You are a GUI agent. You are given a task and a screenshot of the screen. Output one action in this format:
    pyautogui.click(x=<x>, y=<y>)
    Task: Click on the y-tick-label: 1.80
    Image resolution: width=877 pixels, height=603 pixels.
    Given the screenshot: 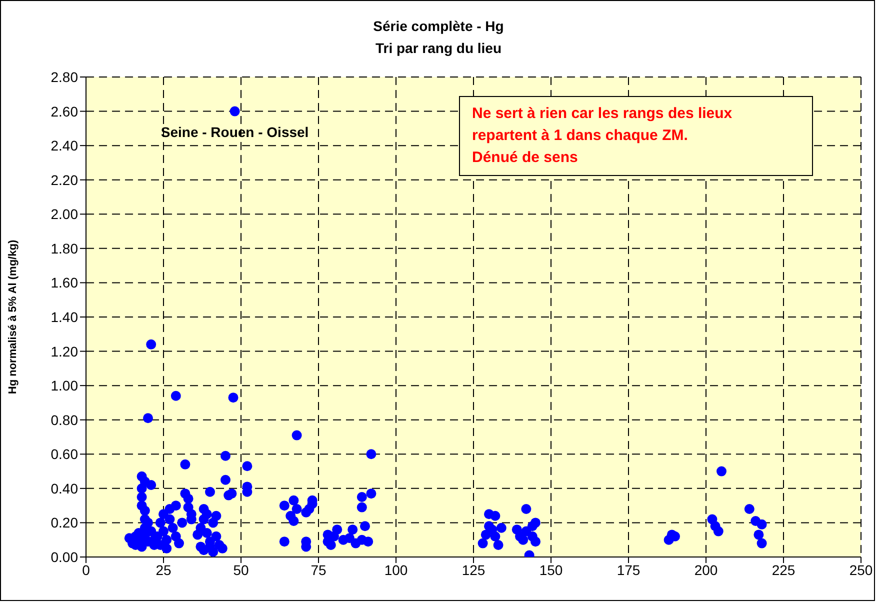 What is the action you would take?
    pyautogui.click(x=64, y=248)
    